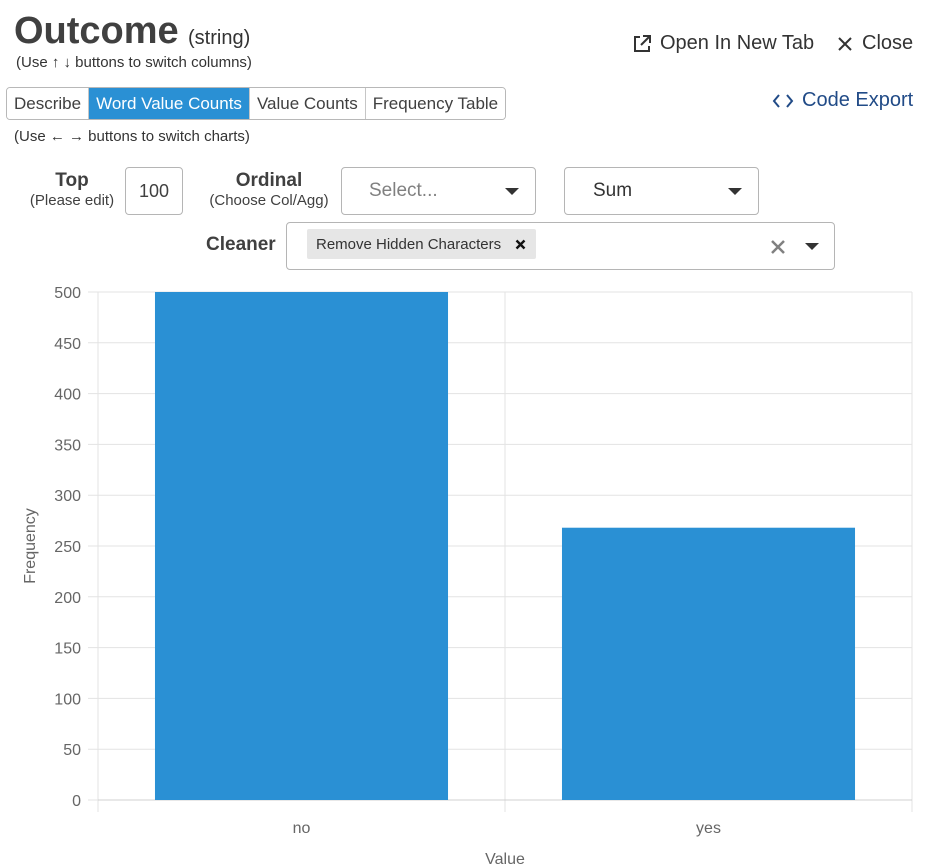  I want to click on y-tick-label: 400, so click(67, 395).